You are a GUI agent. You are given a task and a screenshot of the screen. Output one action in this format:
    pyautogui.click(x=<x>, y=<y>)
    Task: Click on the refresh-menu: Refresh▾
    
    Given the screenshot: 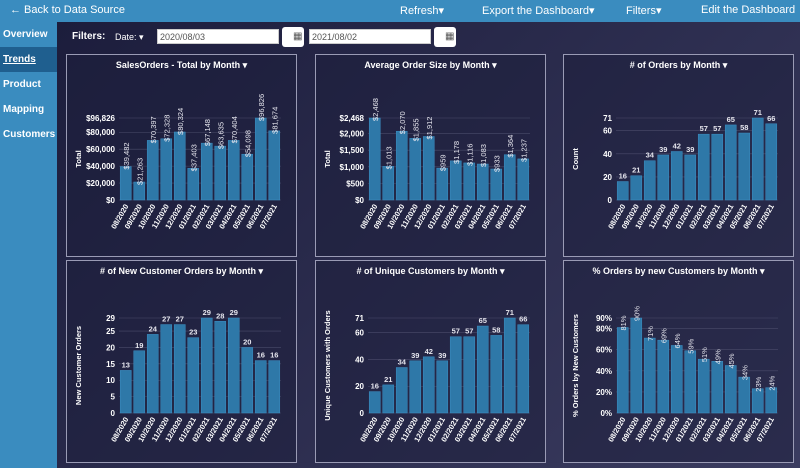 What is the action you would take?
    pyautogui.click(x=422, y=11)
    